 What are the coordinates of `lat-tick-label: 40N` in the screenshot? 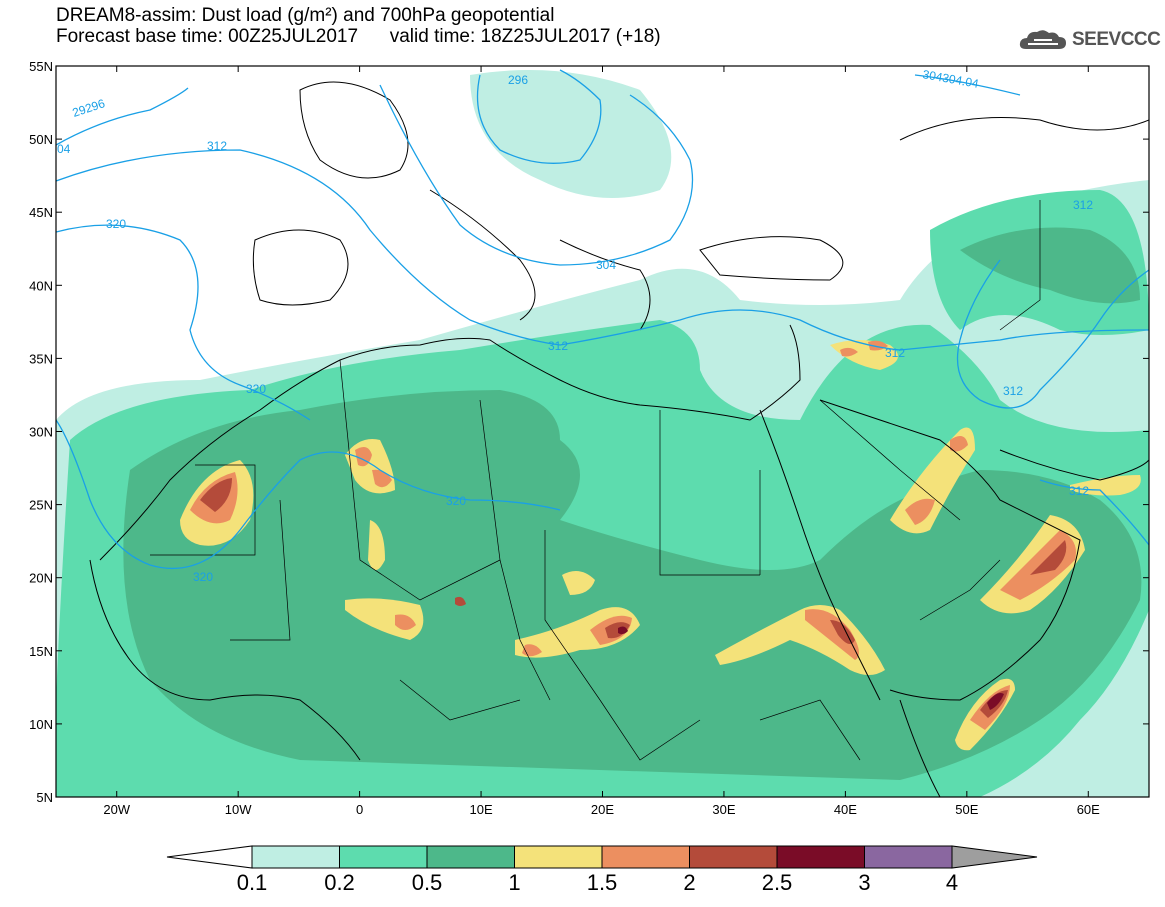 It's located at (41, 285).